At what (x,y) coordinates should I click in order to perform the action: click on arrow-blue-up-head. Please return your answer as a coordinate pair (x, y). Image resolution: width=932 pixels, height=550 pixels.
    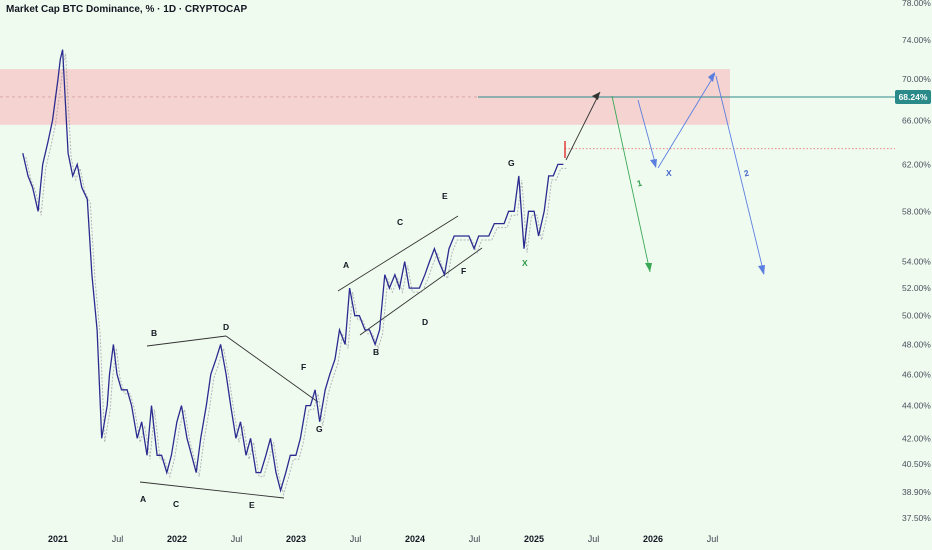
    Looking at the image, I should click on (711, 77).